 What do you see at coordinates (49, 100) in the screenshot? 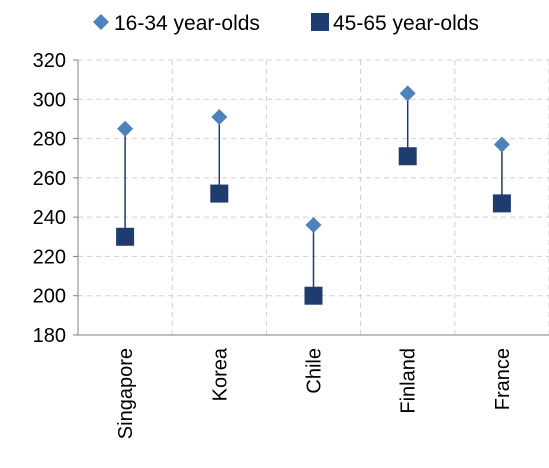
I see `y-tick-label: 300` at bounding box center [49, 100].